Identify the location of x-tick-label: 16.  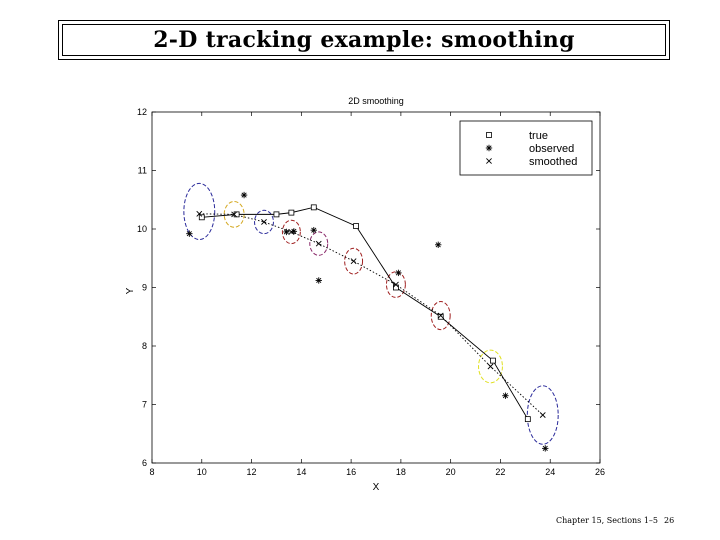
(351, 472).